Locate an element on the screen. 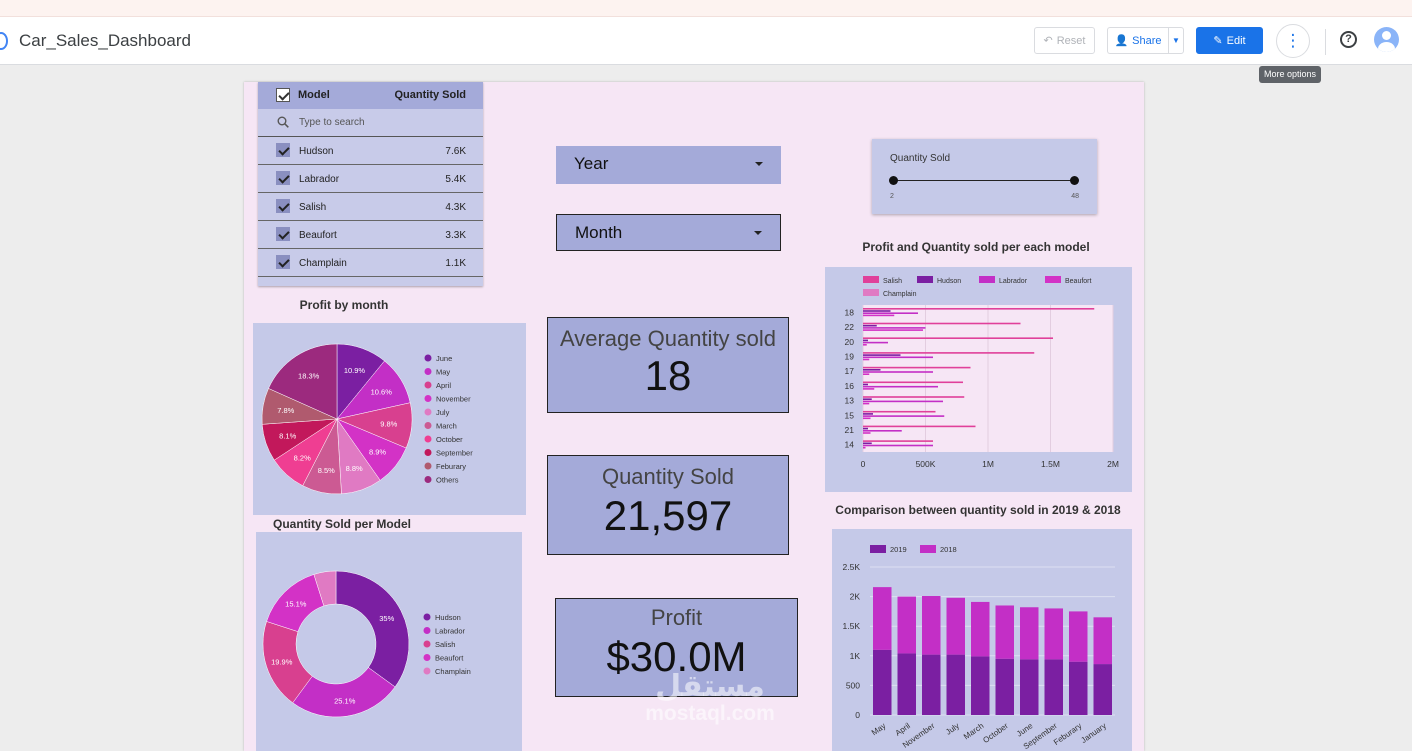 The height and width of the screenshot is (751, 1412). slider-max-value: 48 is located at coordinates (1075, 196).